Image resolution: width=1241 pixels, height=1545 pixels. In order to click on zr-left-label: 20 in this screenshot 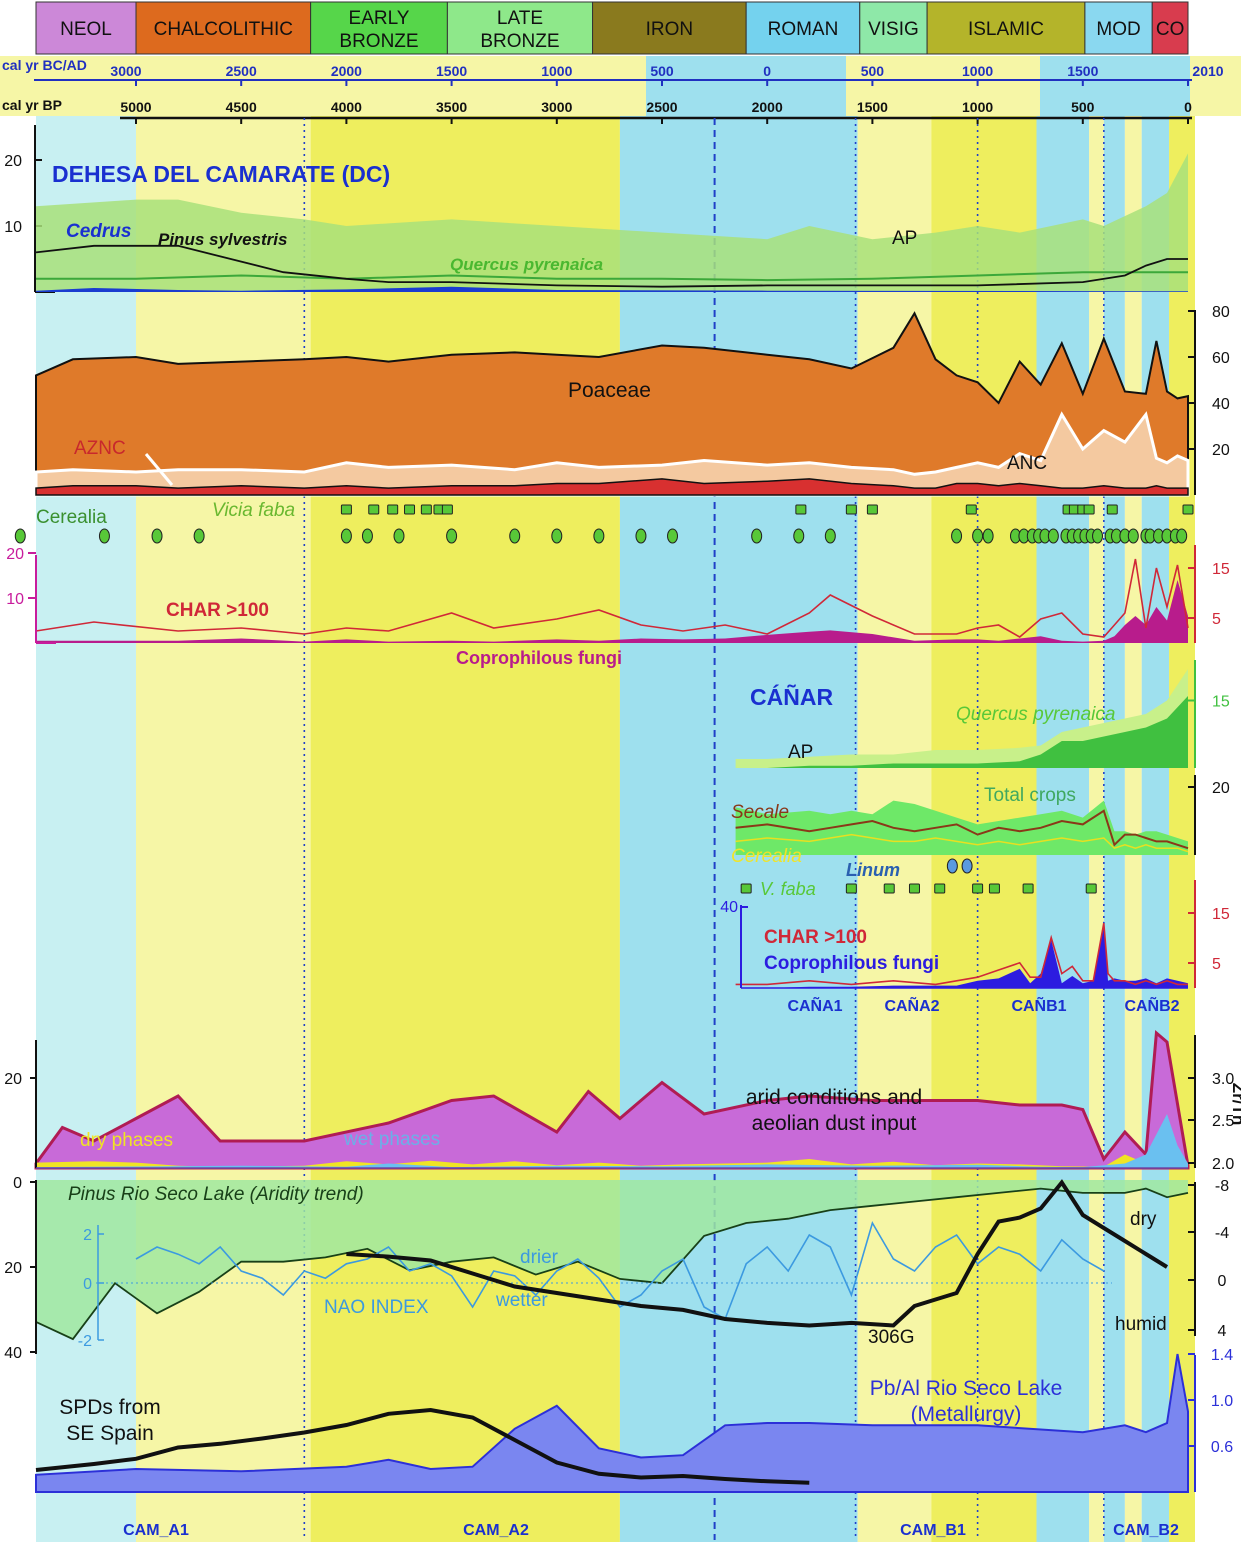, I will do `click(13, 1079)`.